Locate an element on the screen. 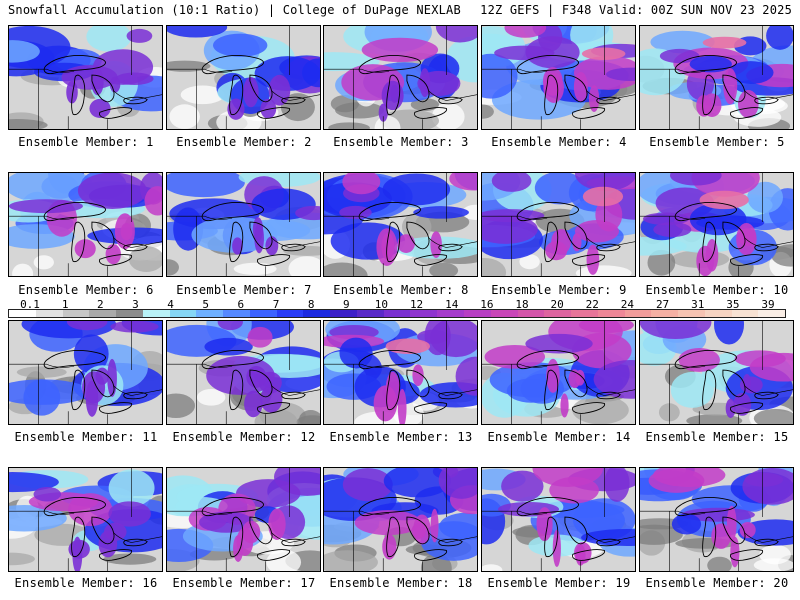 This screenshot has width=800, height=600. ensemble-member-label: Ensemble Member: 11 is located at coordinates (86, 437).